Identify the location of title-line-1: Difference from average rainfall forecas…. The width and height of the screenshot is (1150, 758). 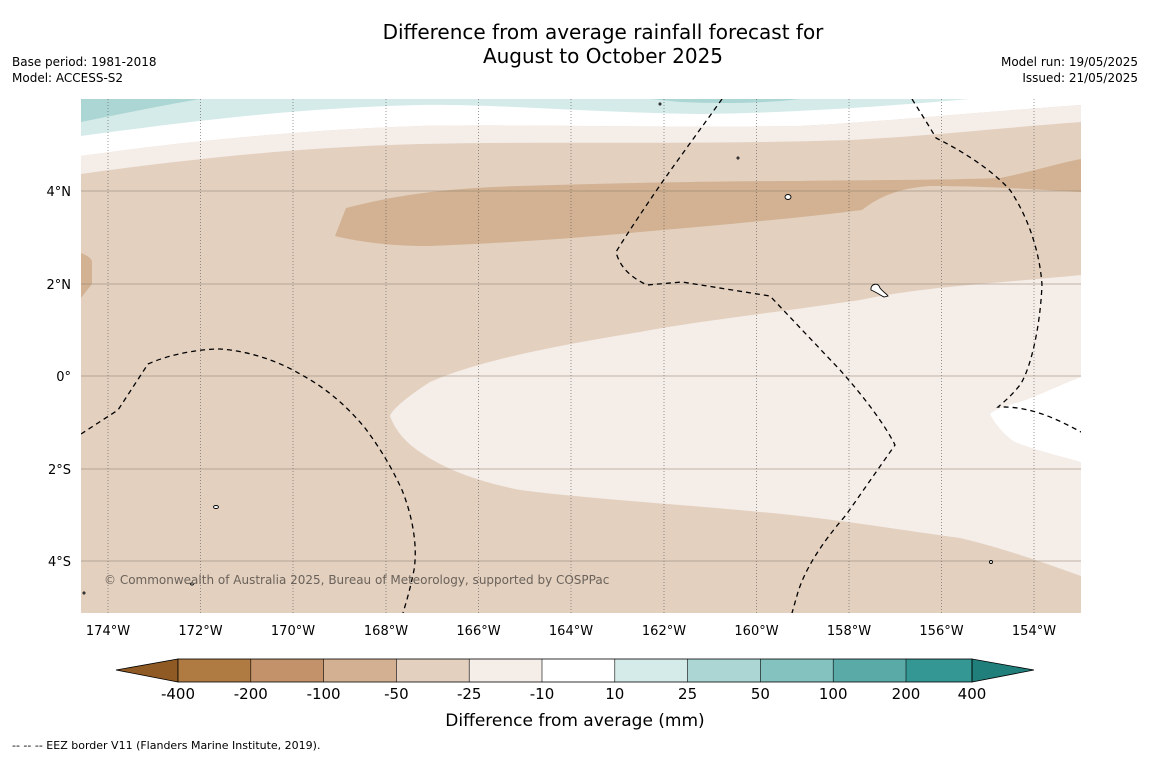
(603, 32).